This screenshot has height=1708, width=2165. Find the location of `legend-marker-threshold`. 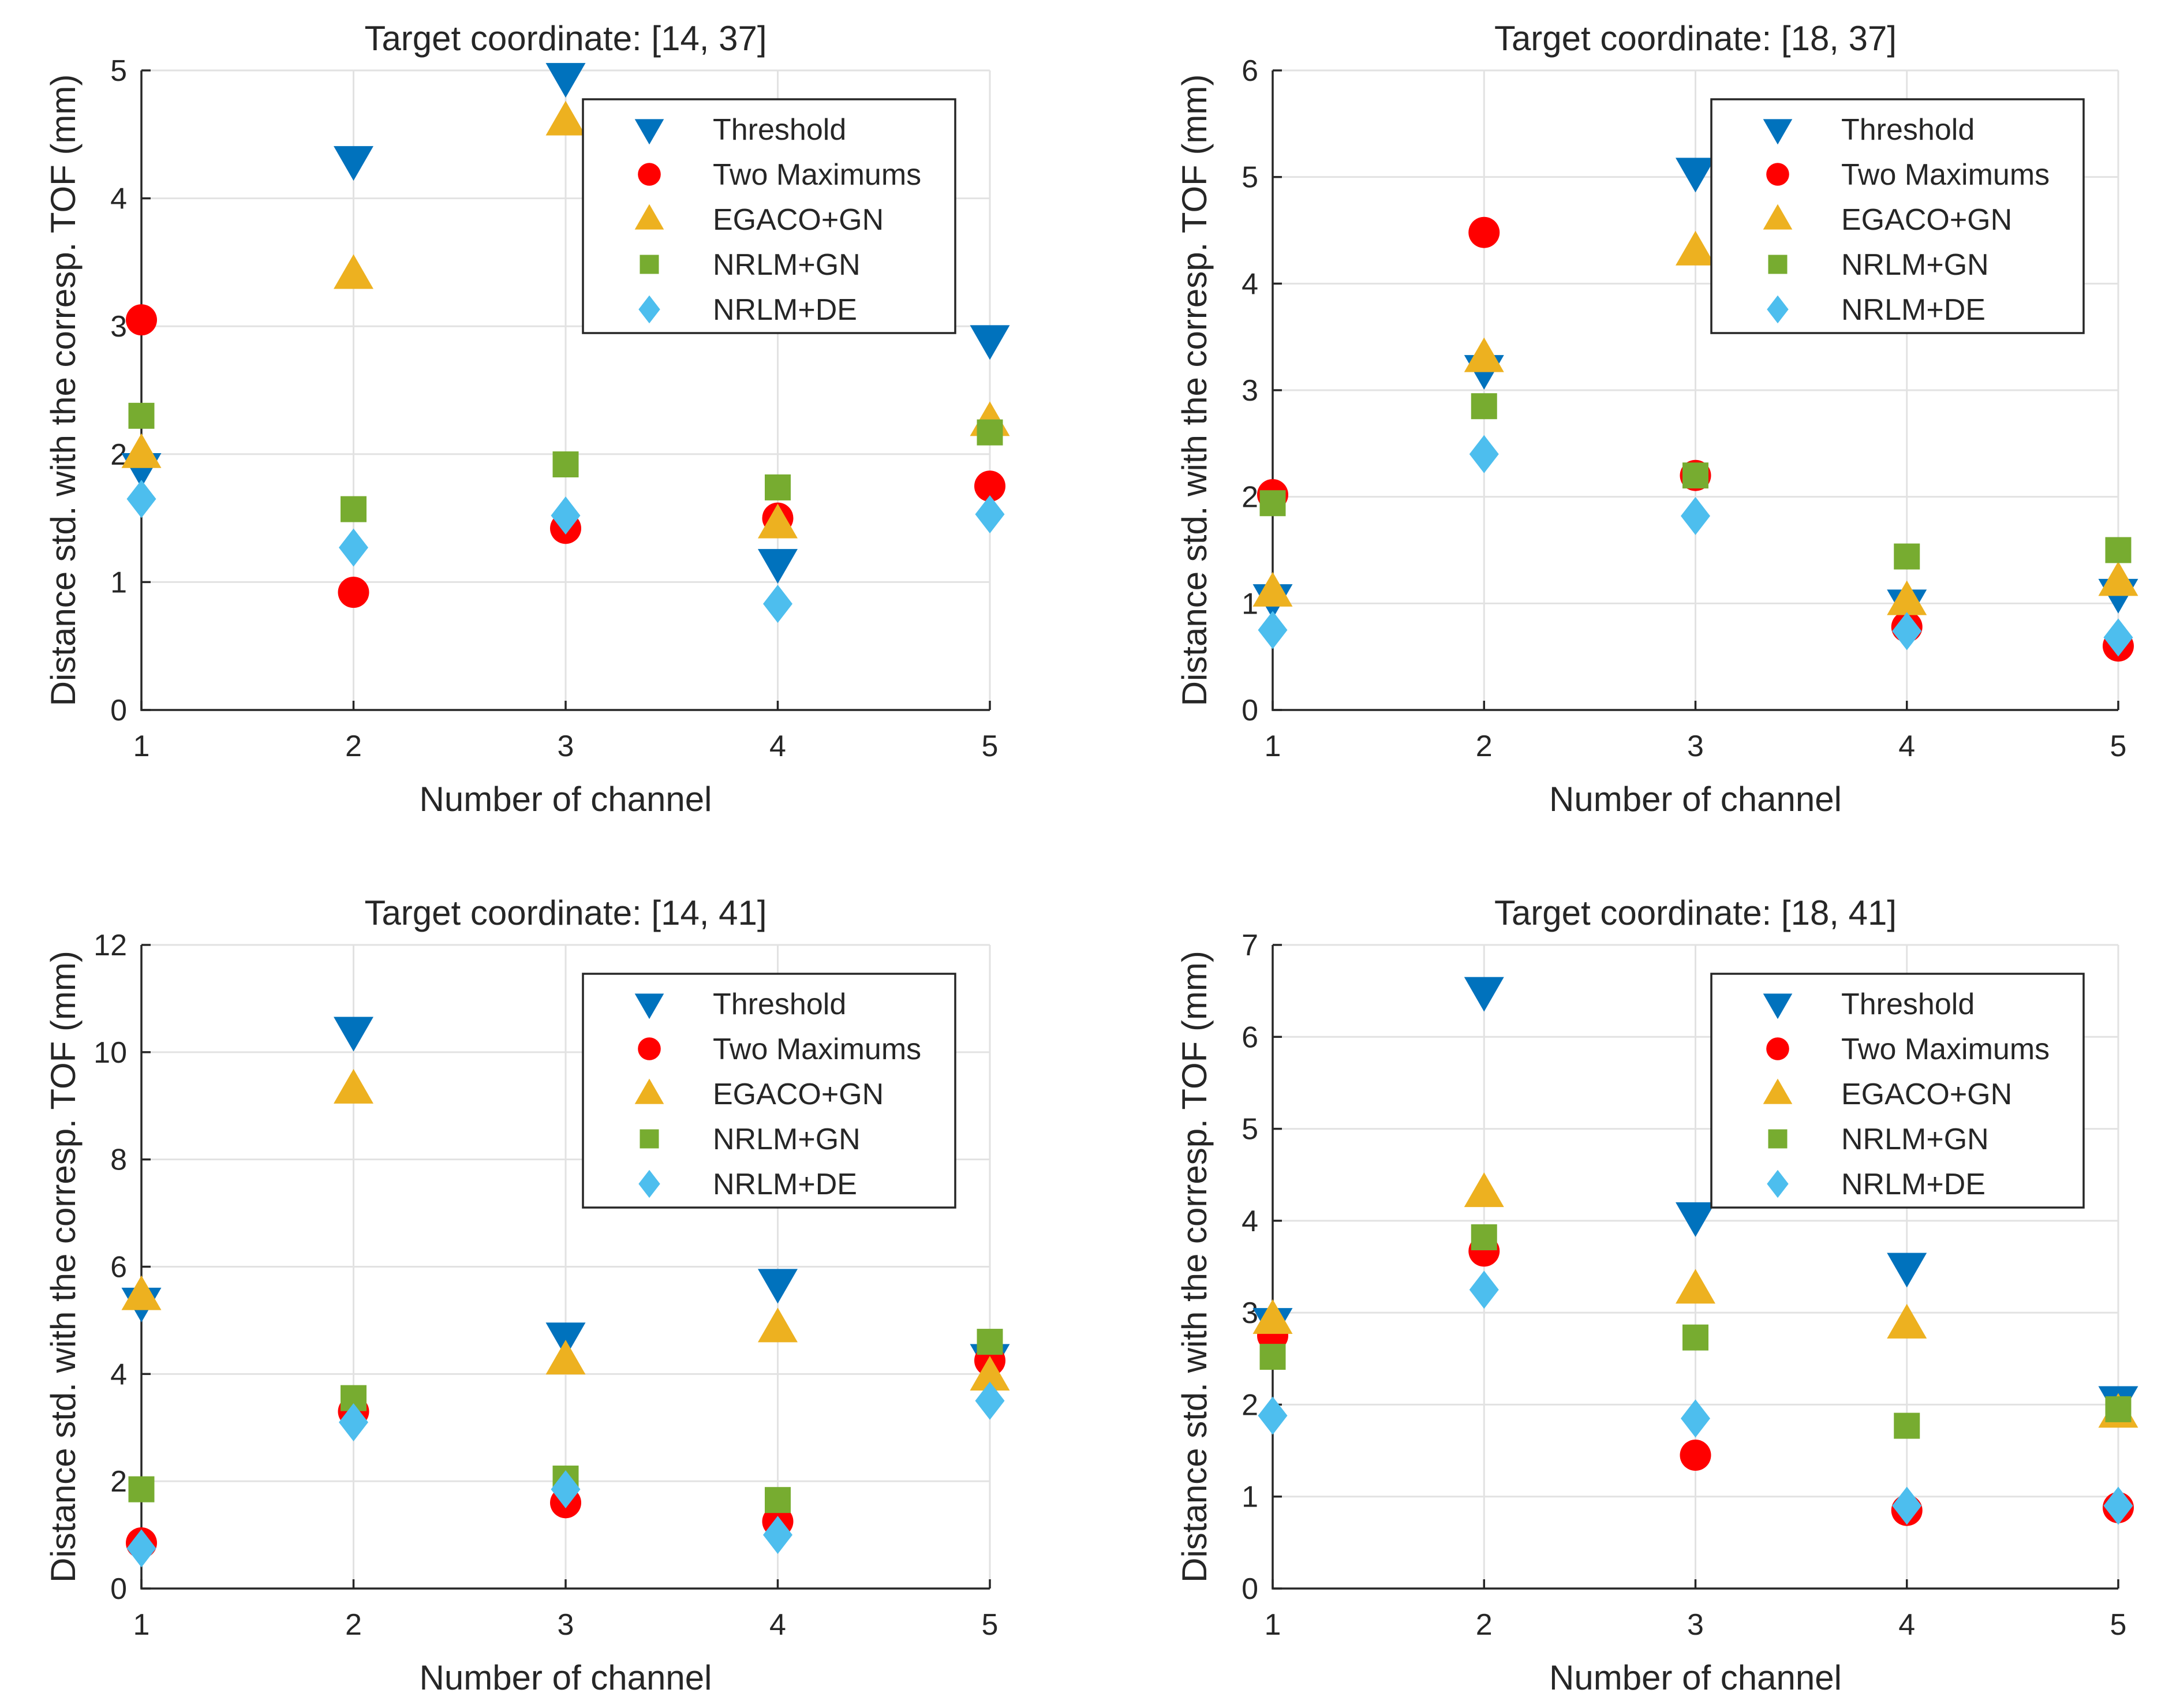

legend-marker-threshold is located at coordinates (1778, 132).